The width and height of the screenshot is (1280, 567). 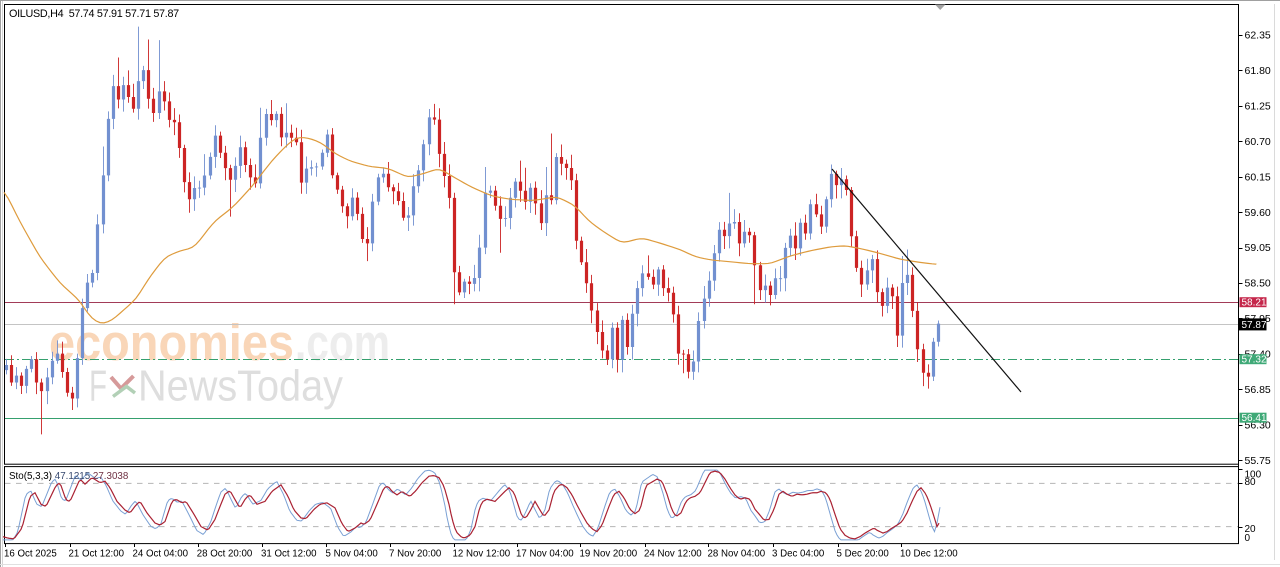 I want to click on svg-text: 24 Oct 04:00, so click(x=161, y=554).